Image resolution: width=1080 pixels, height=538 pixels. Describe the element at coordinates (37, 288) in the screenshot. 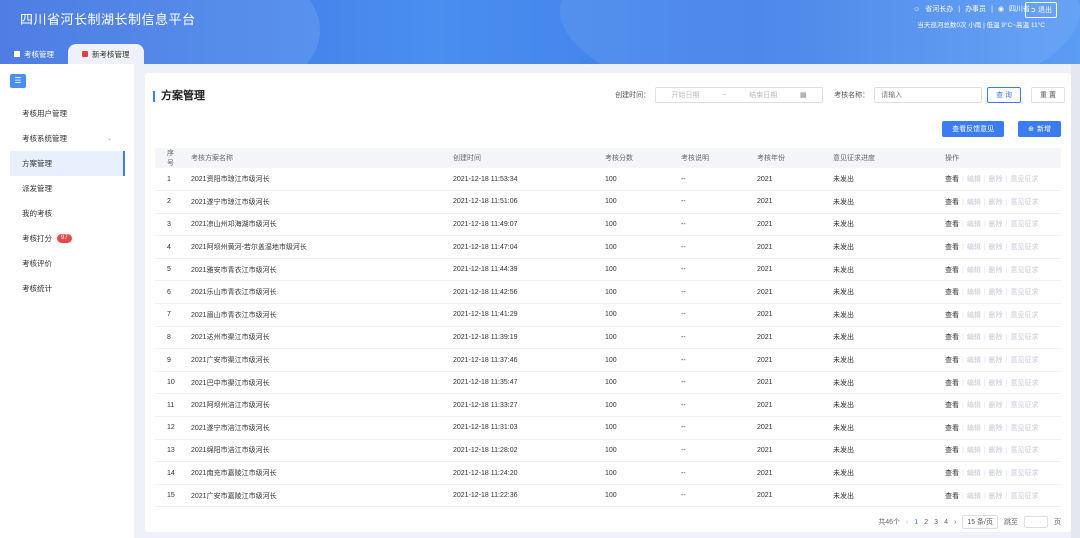

I see `sidebar-item-statistics: 考核统计` at that location.